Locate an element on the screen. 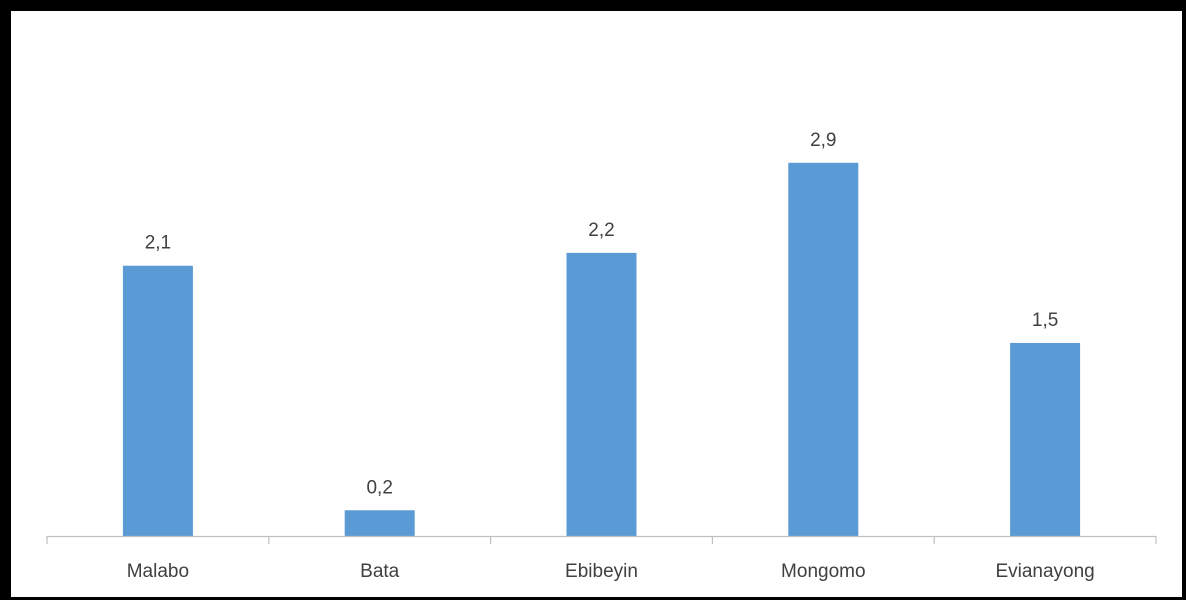 The image size is (1186, 600). bar-bata is located at coordinates (379, 523).